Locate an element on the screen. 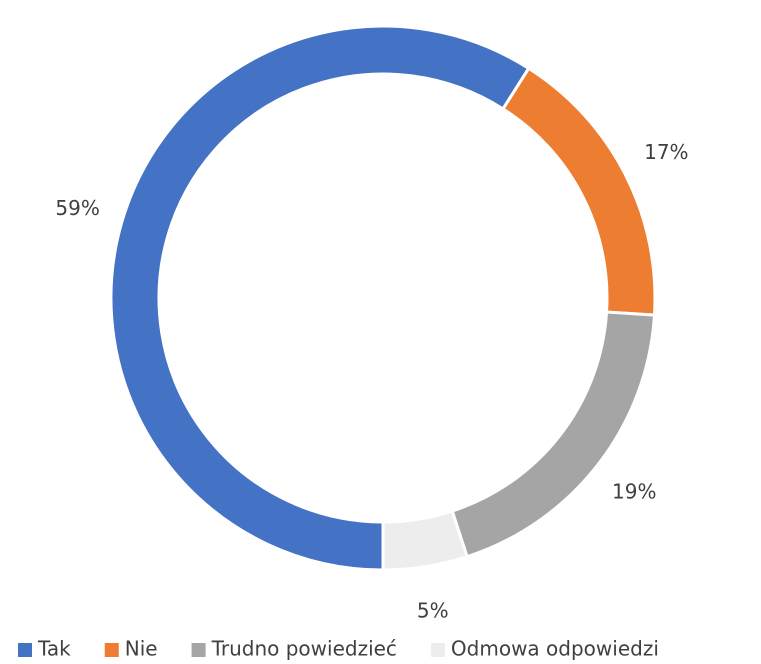  legend-label: Odmowa odpowiedzi is located at coordinates (555, 649).